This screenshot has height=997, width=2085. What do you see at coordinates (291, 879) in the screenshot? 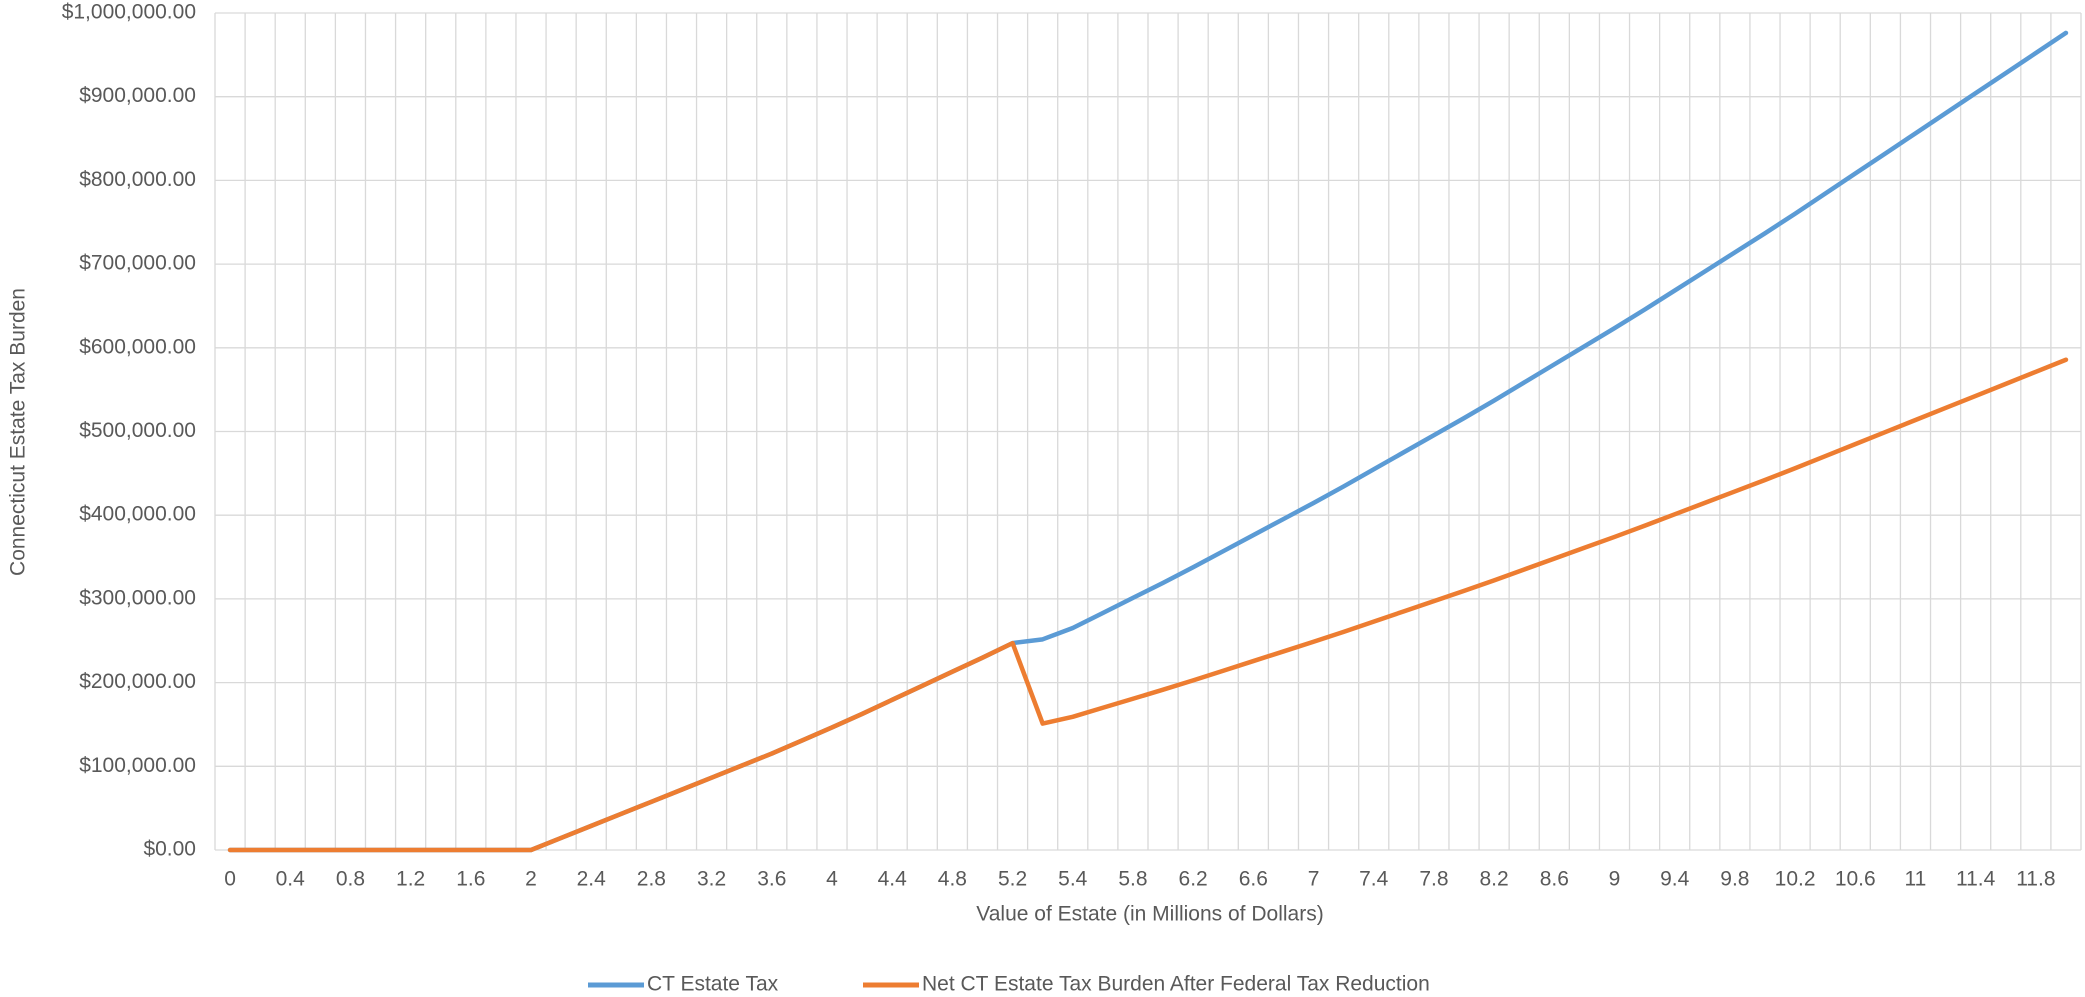
I see `x-tick-label: 0.4` at bounding box center [291, 879].